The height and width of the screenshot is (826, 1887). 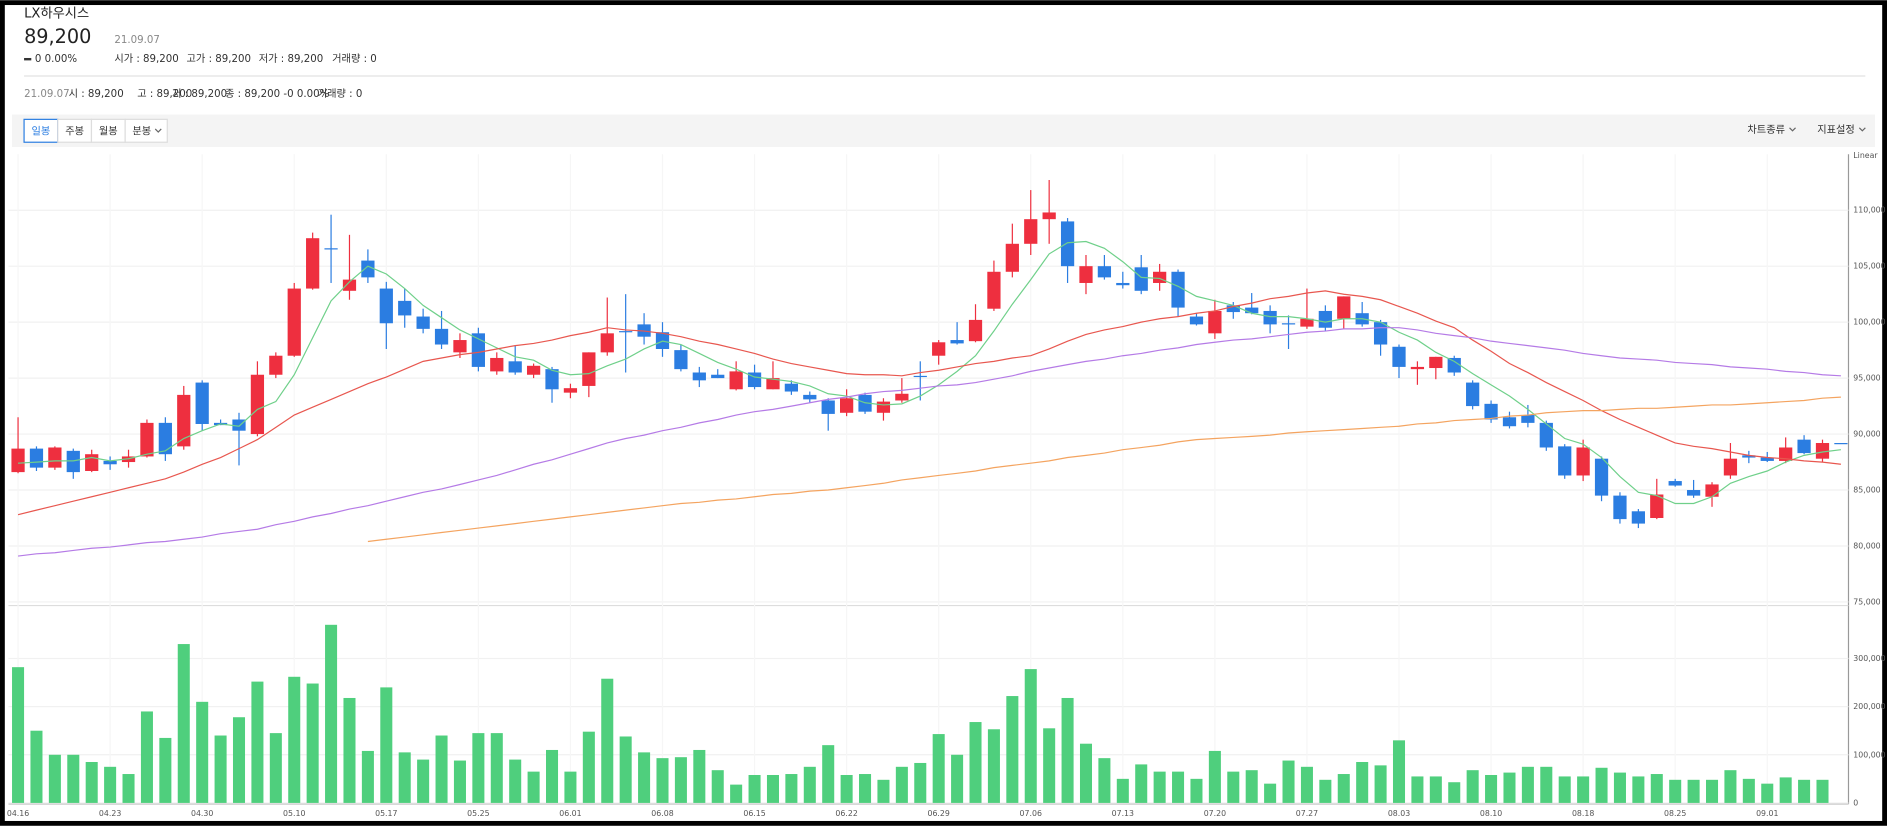 What do you see at coordinates (1869, 754) in the screenshot?
I see `y-tick-label: 100,000` at bounding box center [1869, 754].